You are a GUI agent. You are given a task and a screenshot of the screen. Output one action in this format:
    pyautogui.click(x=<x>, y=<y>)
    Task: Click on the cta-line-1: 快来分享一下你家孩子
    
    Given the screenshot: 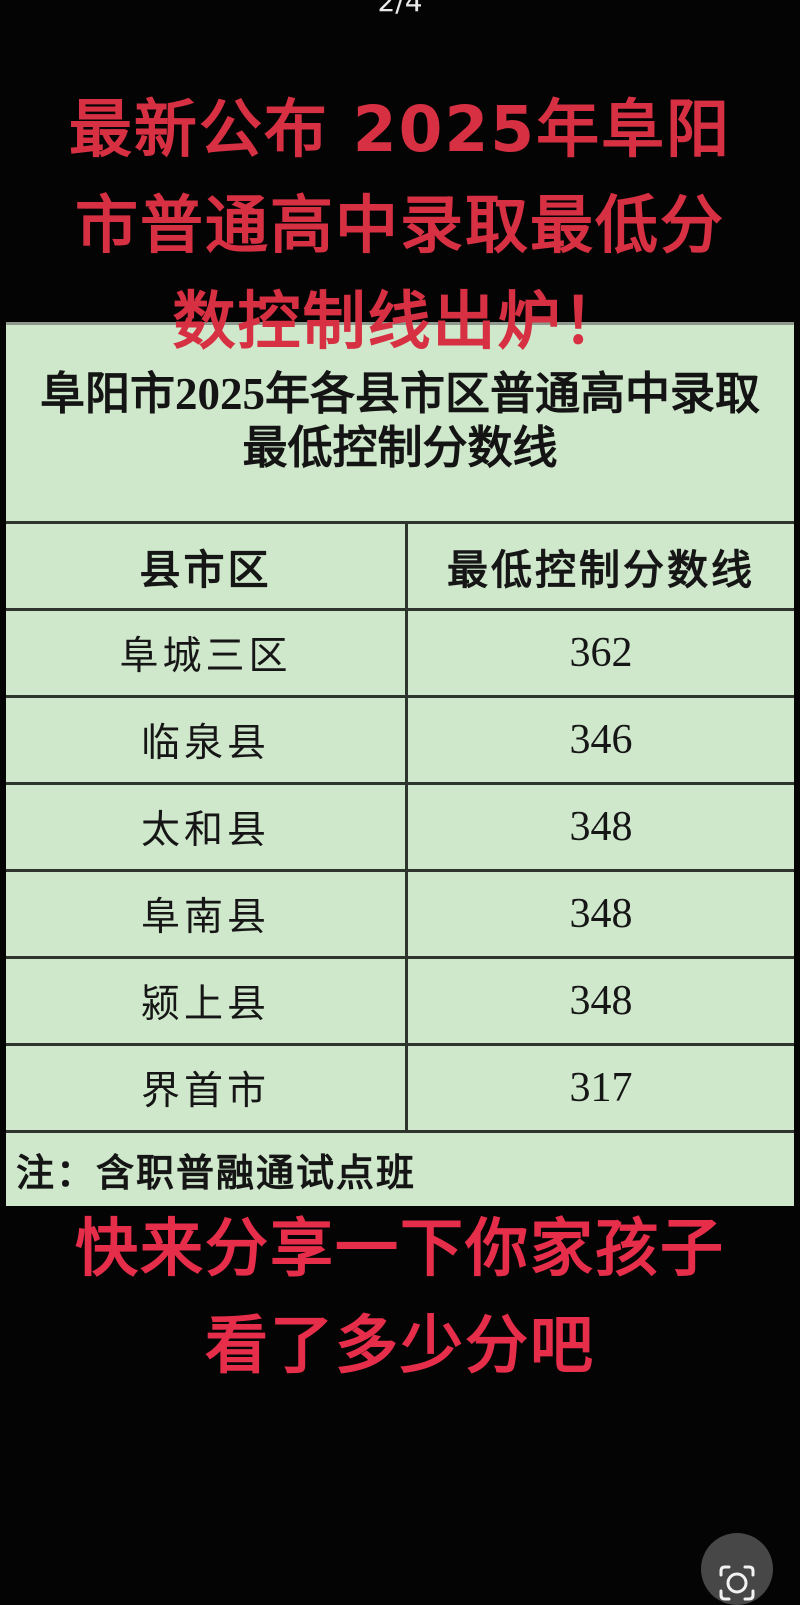 What is the action you would take?
    pyautogui.click(x=400, y=1248)
    